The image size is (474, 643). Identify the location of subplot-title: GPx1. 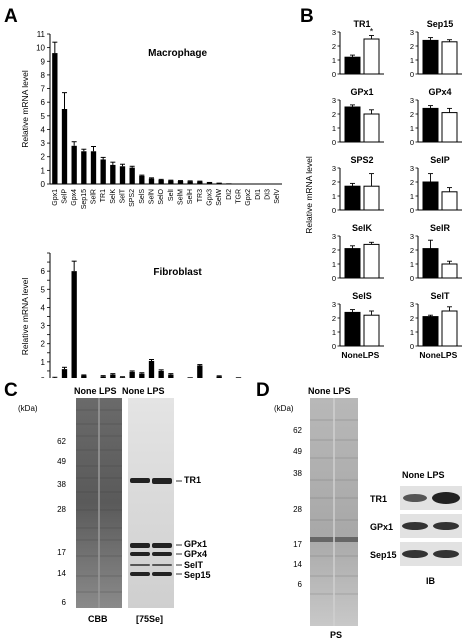
(361, 92).